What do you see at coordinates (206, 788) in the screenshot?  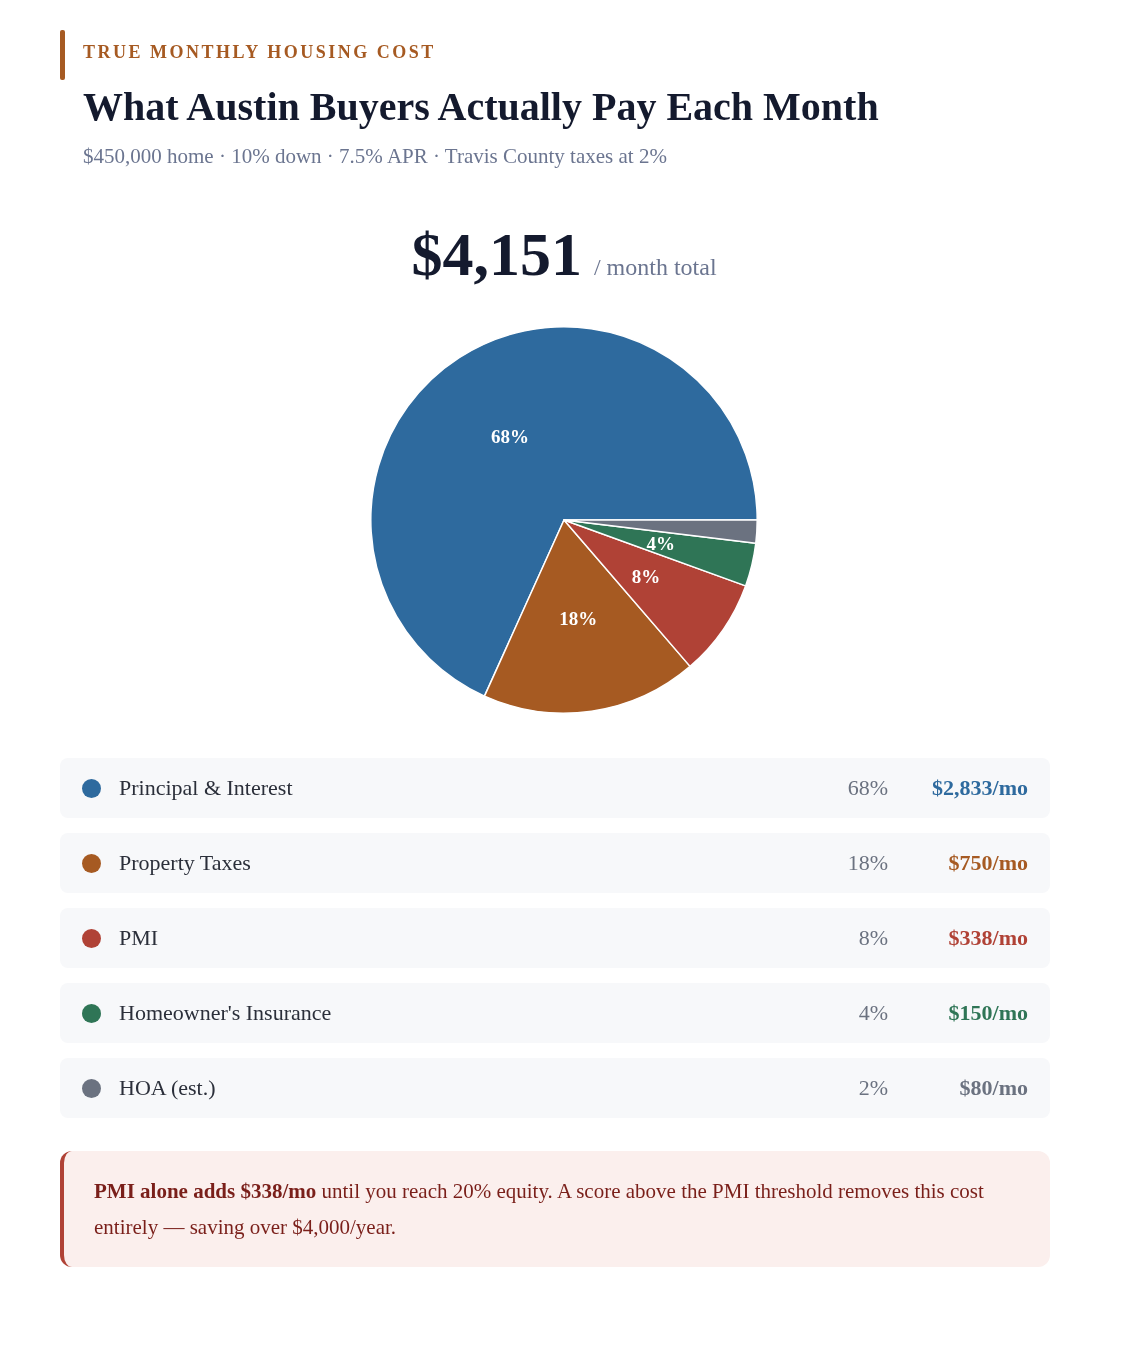 I see `legend-label: Principal & Interest` at bounding box center [206, 788].